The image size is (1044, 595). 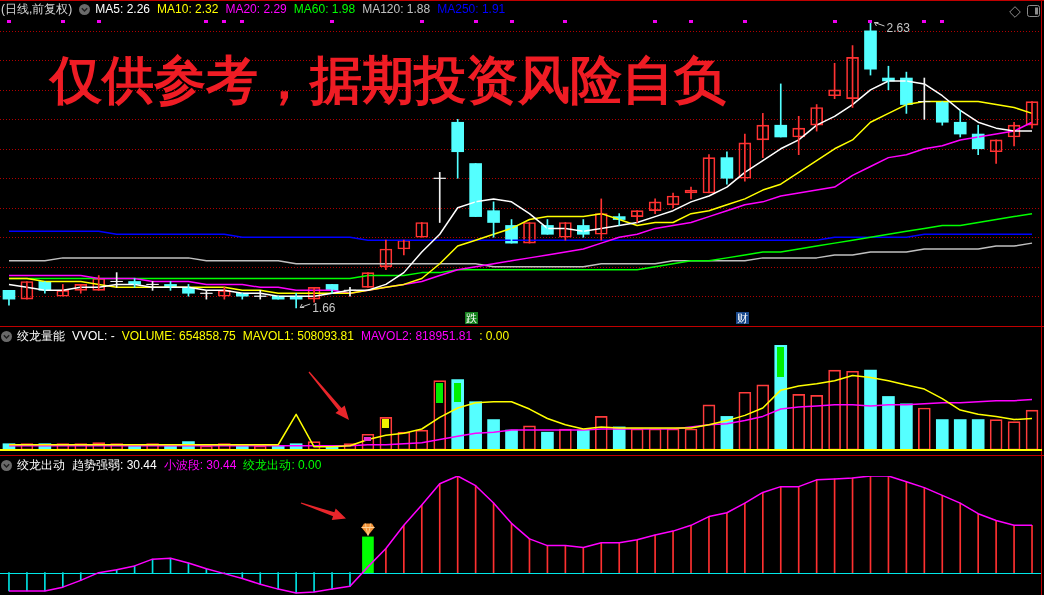 What do you see at coordinates (123, 9) in the screenshot?
I see `text: MA5: 2.26` at bounding box center [123, 9].